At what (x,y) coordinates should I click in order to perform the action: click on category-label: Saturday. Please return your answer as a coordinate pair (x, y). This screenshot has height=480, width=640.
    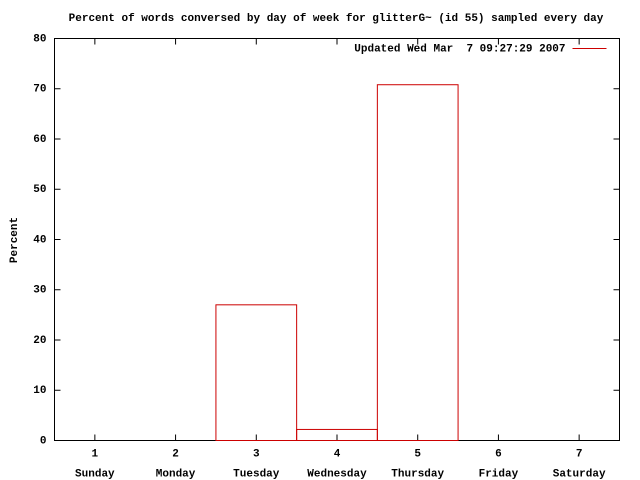
    Looking at the image, I should click on (579, 474).